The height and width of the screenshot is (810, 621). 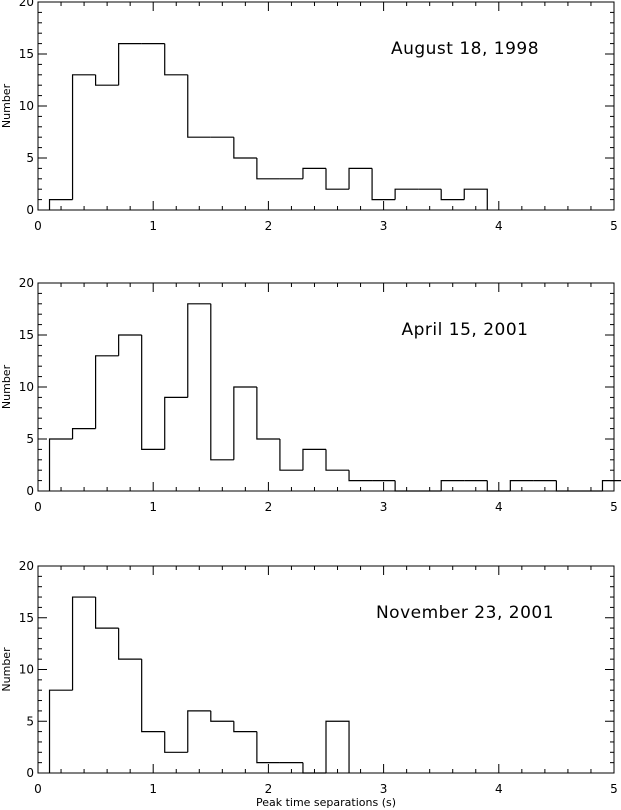 What do you see at coordinates (465, 49) in the screenshot?
I see `panel-title: August 18, 1998` at bounding box center [465, 49].